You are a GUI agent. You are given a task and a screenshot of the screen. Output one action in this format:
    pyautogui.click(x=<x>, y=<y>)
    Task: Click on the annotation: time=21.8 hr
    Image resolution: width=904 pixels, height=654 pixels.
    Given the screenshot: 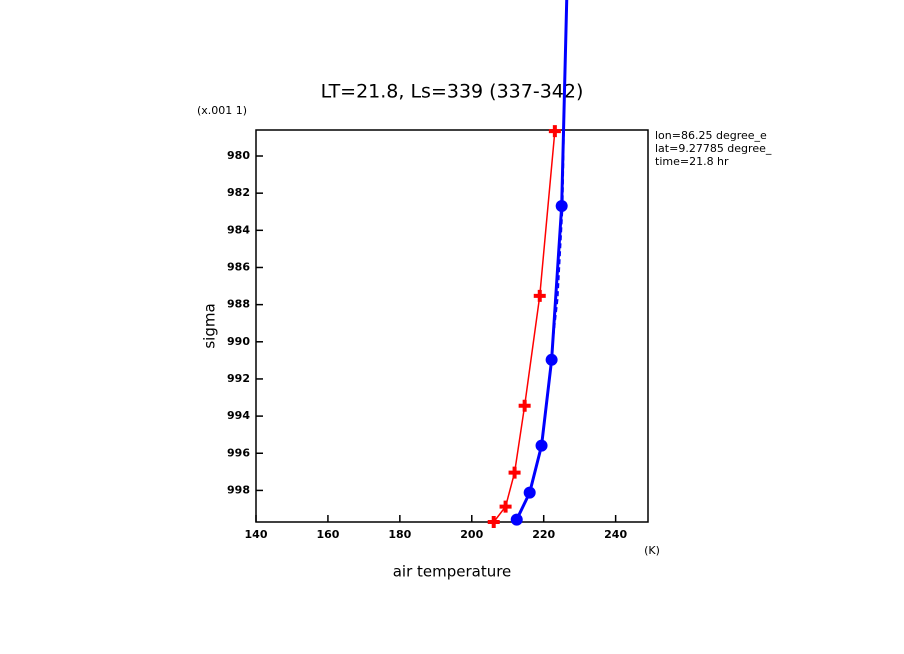 What is the action you would take?
    pyautogui.click(x=692, y=161)
    